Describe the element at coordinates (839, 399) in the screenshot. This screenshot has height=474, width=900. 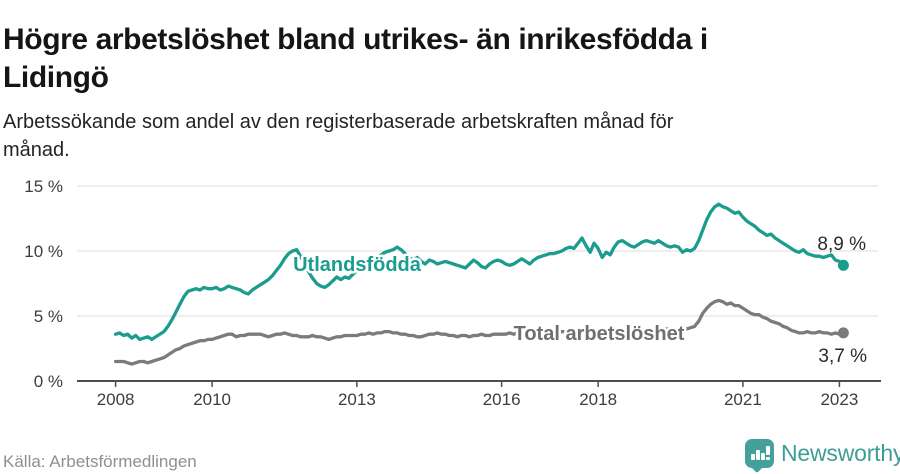
I see `x-tick-label: 2023` at that location.